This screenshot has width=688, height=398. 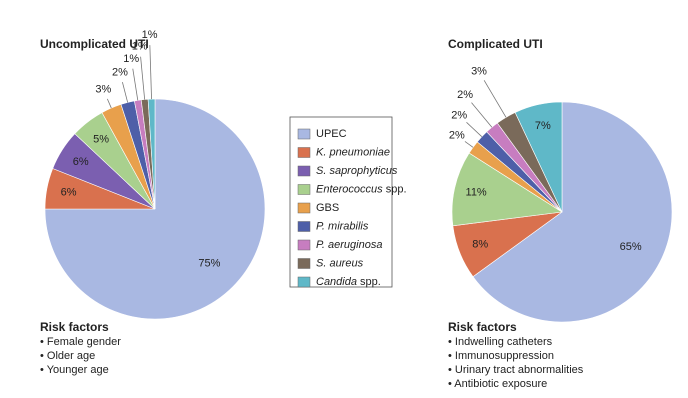 What do you see at coordinates (543, 126) in the screenshot?
I see `value-label: 7%` at bounding box center [543, 126].